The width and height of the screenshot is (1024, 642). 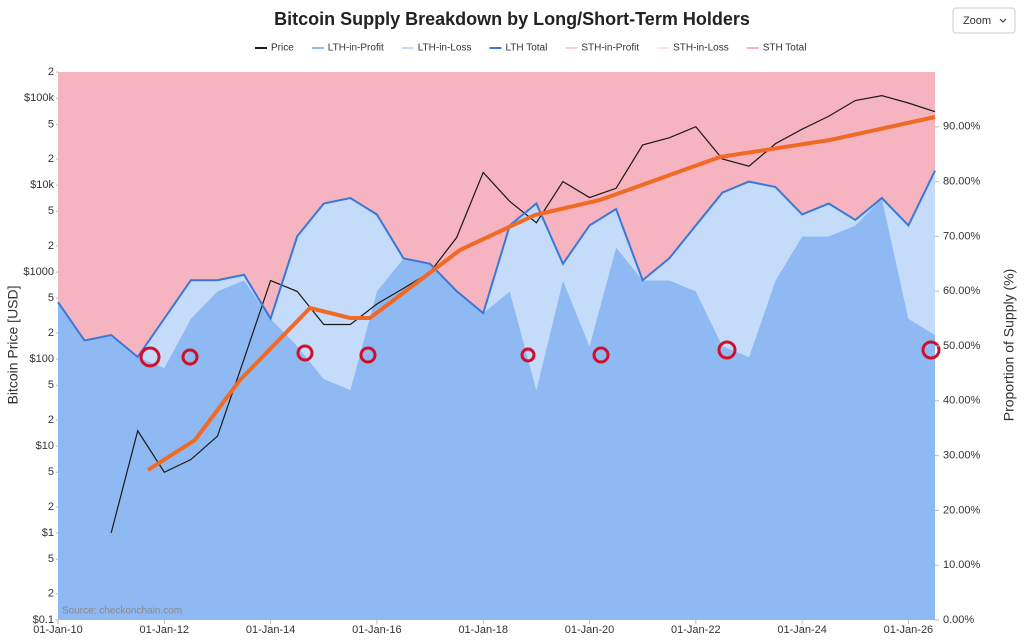 I want to click on legend-label: LTH-in-Loss, so click(x=445, y=48).